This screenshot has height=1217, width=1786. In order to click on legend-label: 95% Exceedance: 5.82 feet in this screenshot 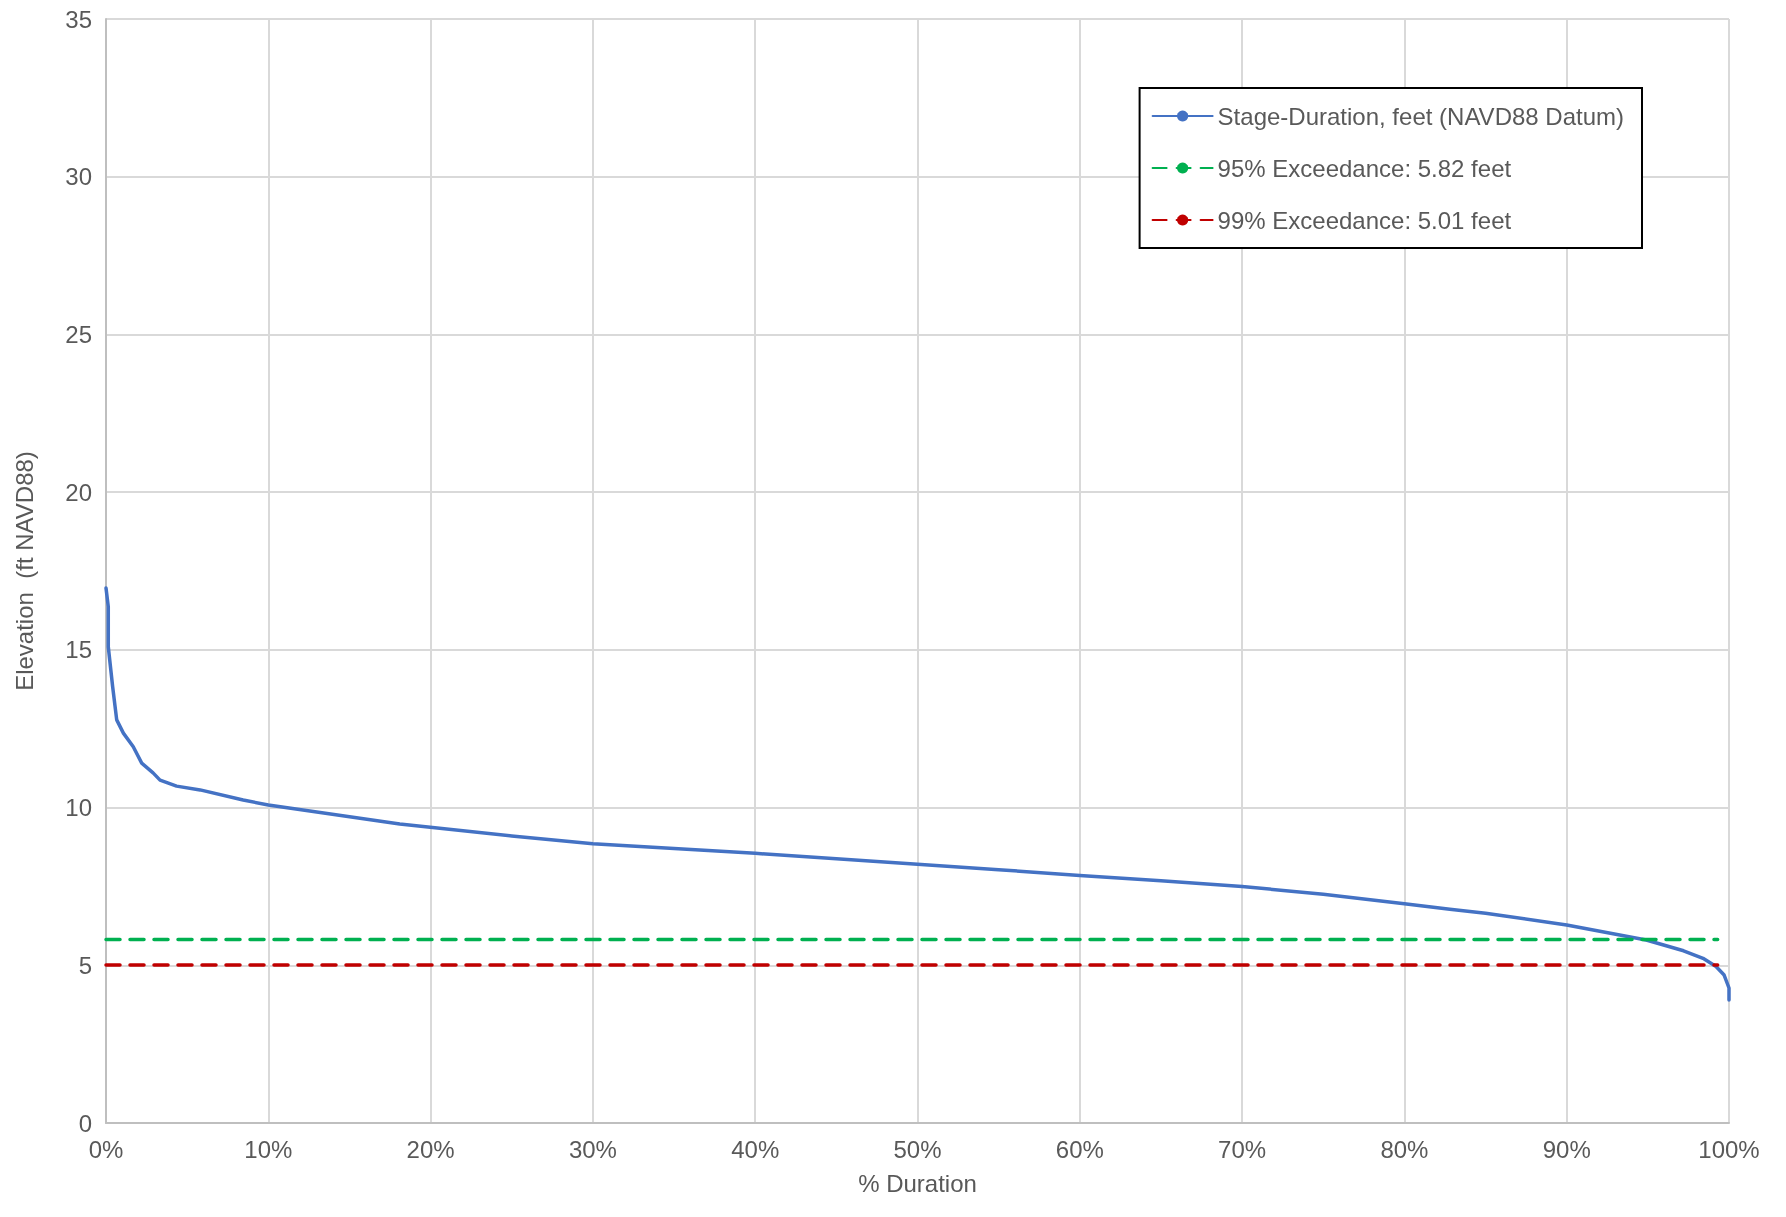, I will do `click(1364, 168)`.